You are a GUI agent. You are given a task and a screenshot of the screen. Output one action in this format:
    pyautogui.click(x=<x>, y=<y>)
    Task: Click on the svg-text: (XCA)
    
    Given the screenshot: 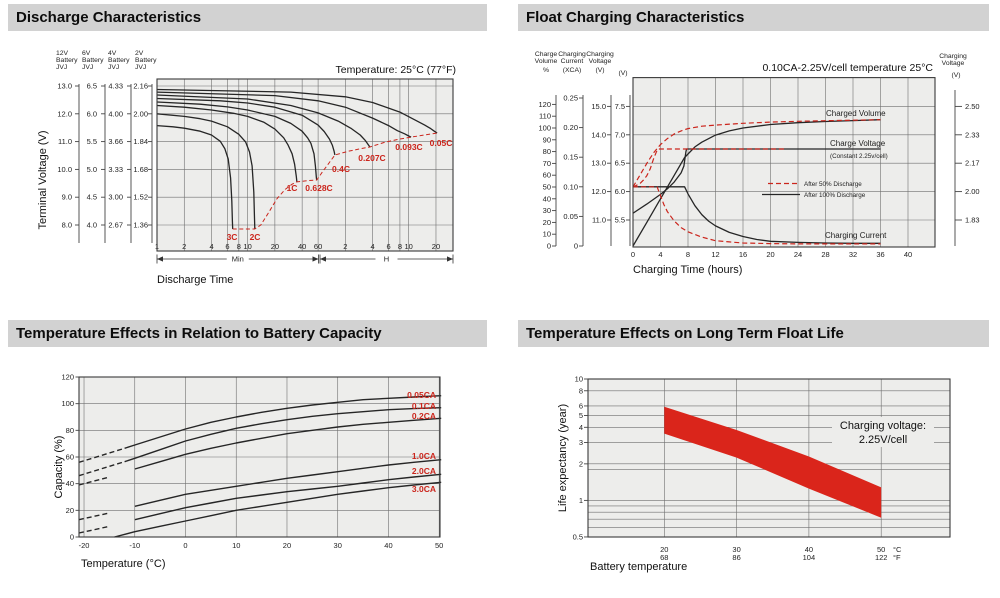 What is the action you would take?
    pyautogui.click(x=572, y=70)
    